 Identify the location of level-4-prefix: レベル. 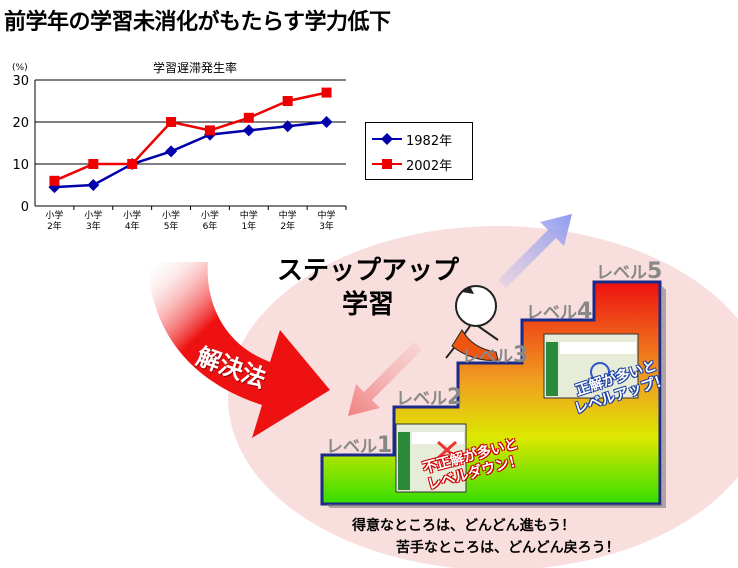
(551, 313).